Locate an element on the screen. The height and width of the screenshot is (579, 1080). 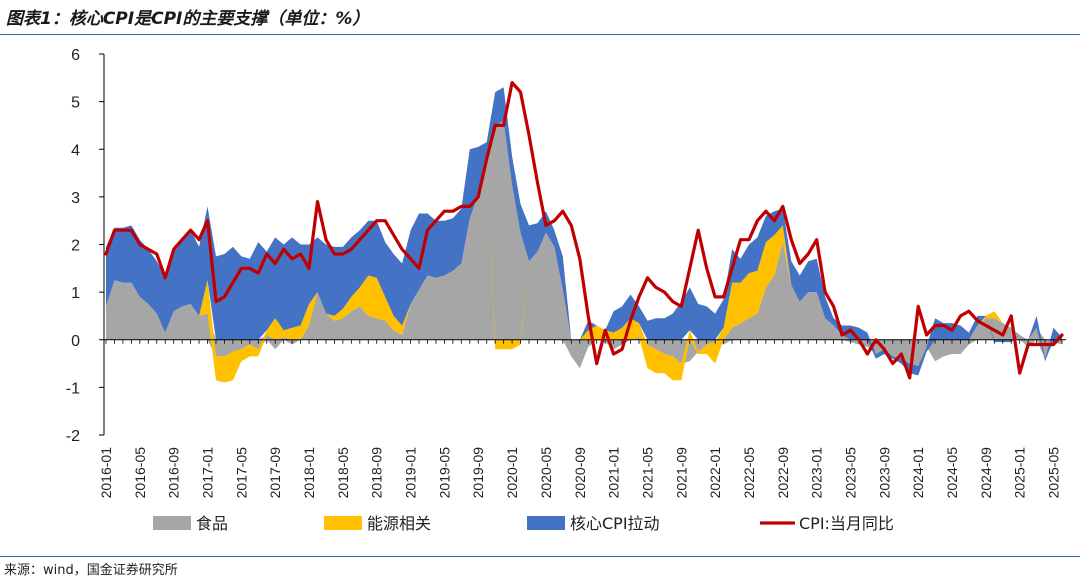
x-tick-label: 2022-09 is located at coordinates (783, 473).